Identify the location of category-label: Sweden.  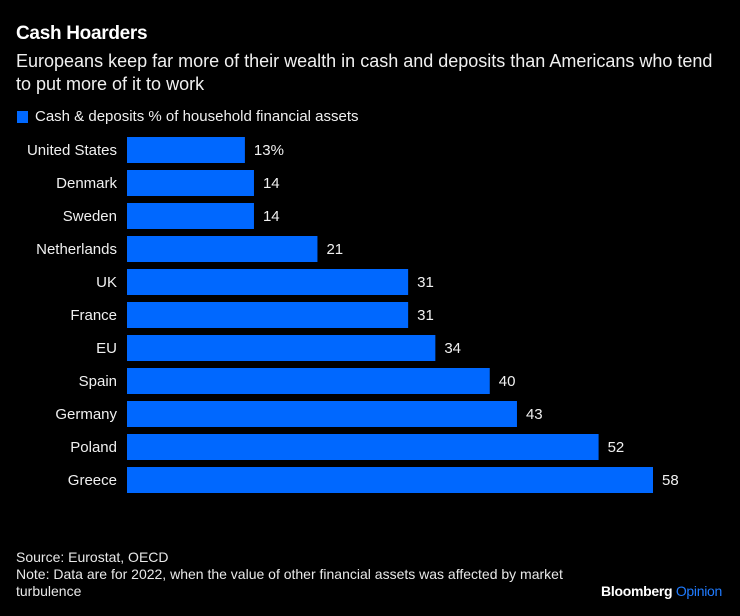
(90, 216).